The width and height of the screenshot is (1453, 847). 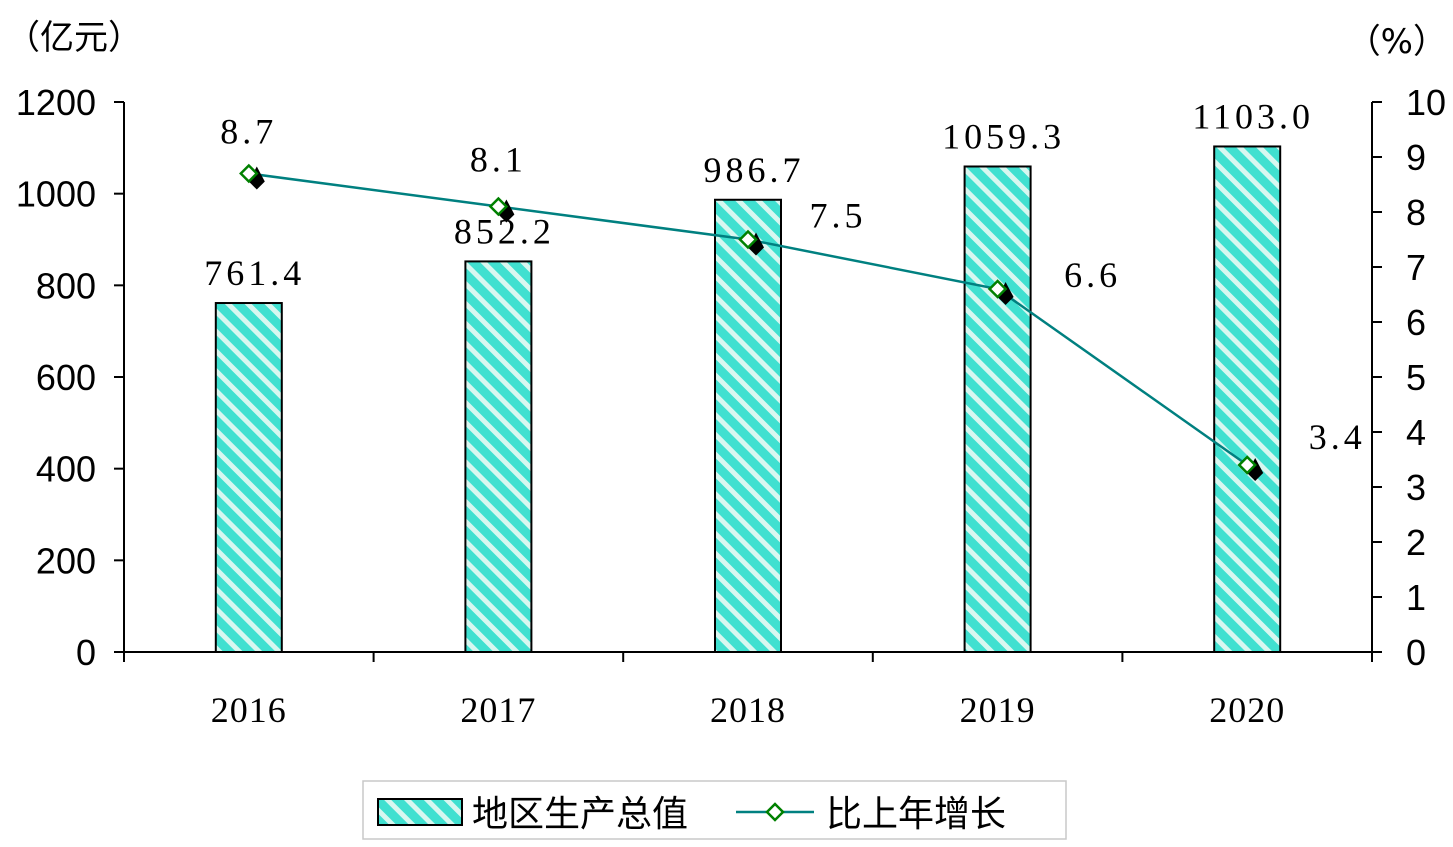 What do you see at coordinates (1003, 136) in the screenshot?
I see `bar-data-label: 1059.3` at bounding box center [1003, 136].